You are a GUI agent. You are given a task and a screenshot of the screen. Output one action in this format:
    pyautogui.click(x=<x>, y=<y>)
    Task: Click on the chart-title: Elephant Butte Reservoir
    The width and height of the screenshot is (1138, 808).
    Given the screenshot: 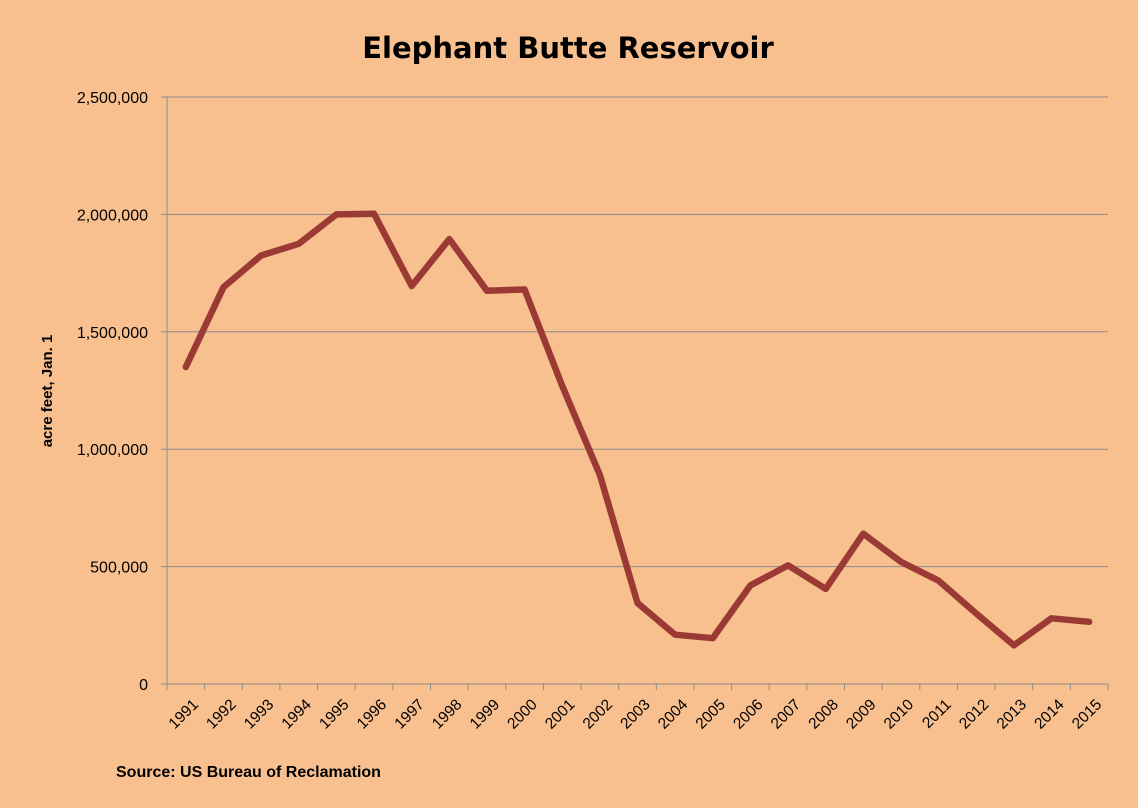 What is the action you would take?
    pyautogui.click(x=568, y=48)
    